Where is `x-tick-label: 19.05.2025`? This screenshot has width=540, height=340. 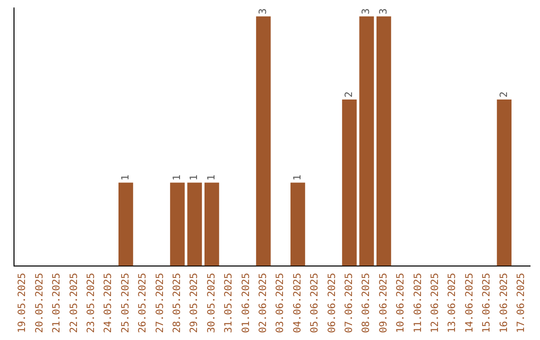 x-tick-label: 19.05.2025 is located at coordinates (22, 303).